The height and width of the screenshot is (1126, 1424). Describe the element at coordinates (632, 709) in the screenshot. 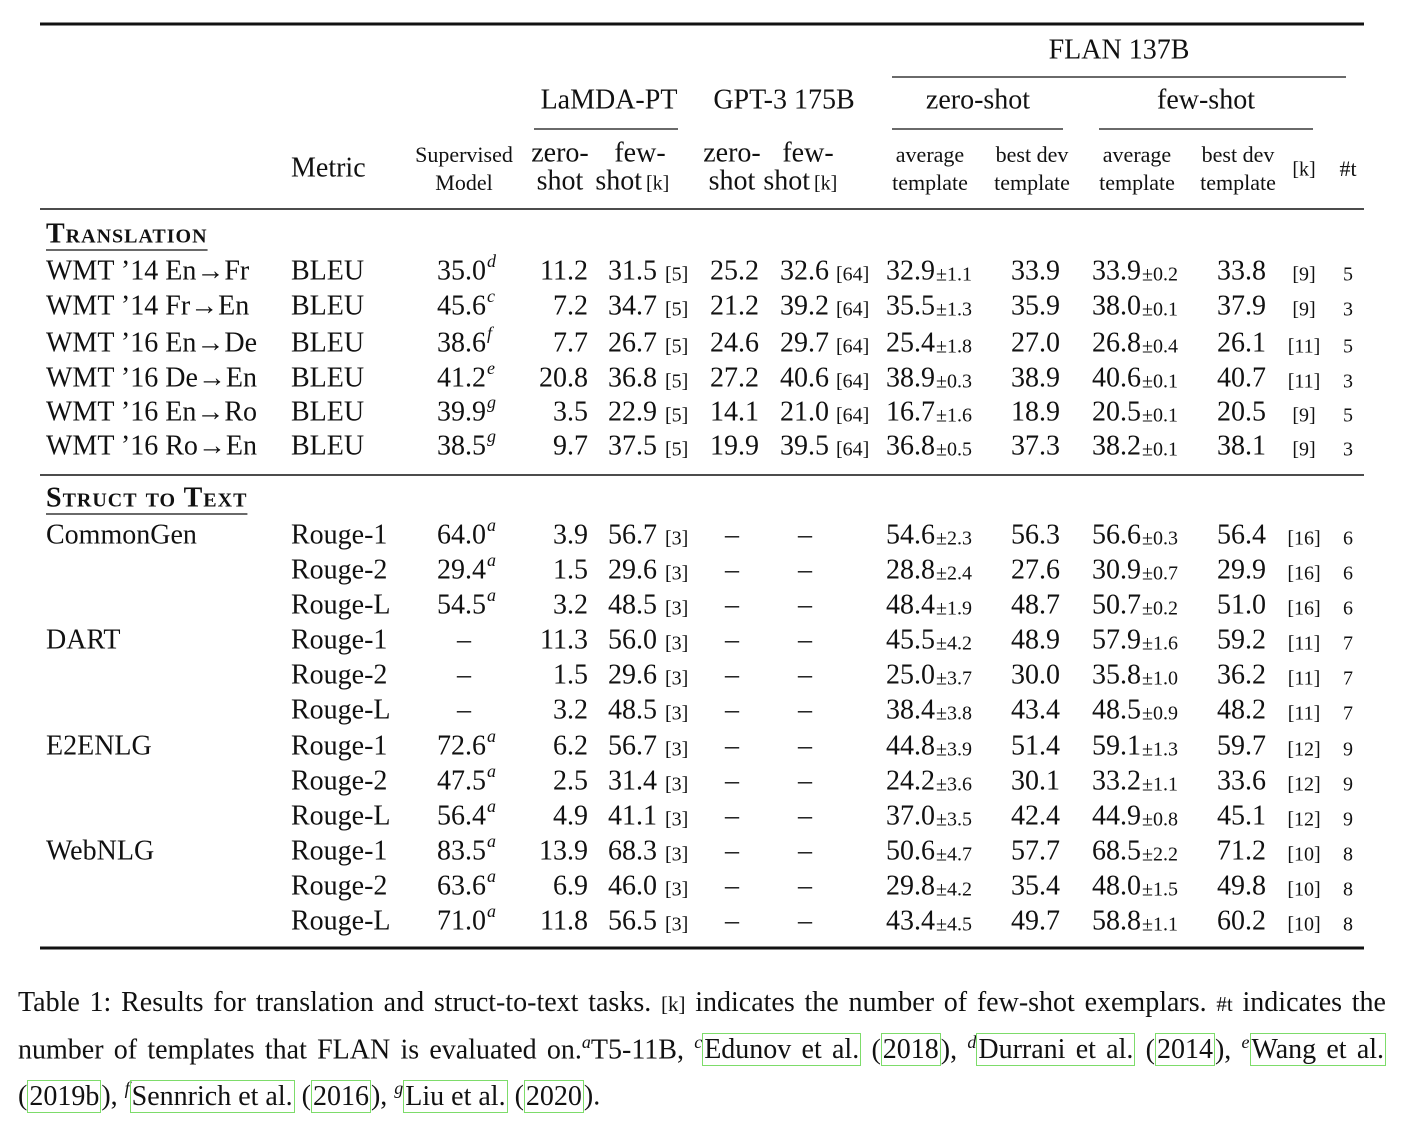

I see `lamda-few: 48.5` at that location.